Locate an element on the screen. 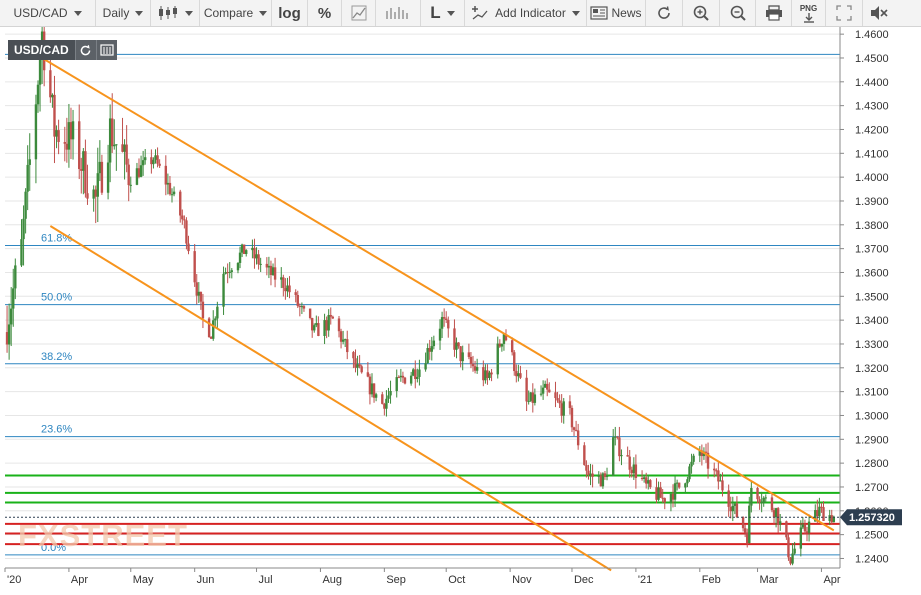 The height and width of the screenshot is (595, 921). symbol-selector: USD/CAD is located at coordinates (48, 13).